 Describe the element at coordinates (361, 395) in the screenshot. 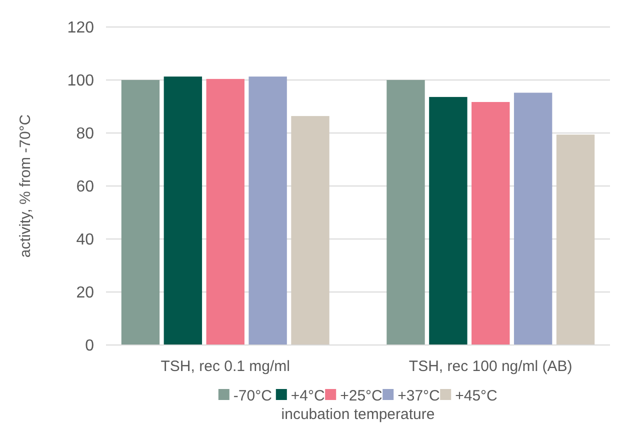

I see `legend-label: +25°C` at that location.